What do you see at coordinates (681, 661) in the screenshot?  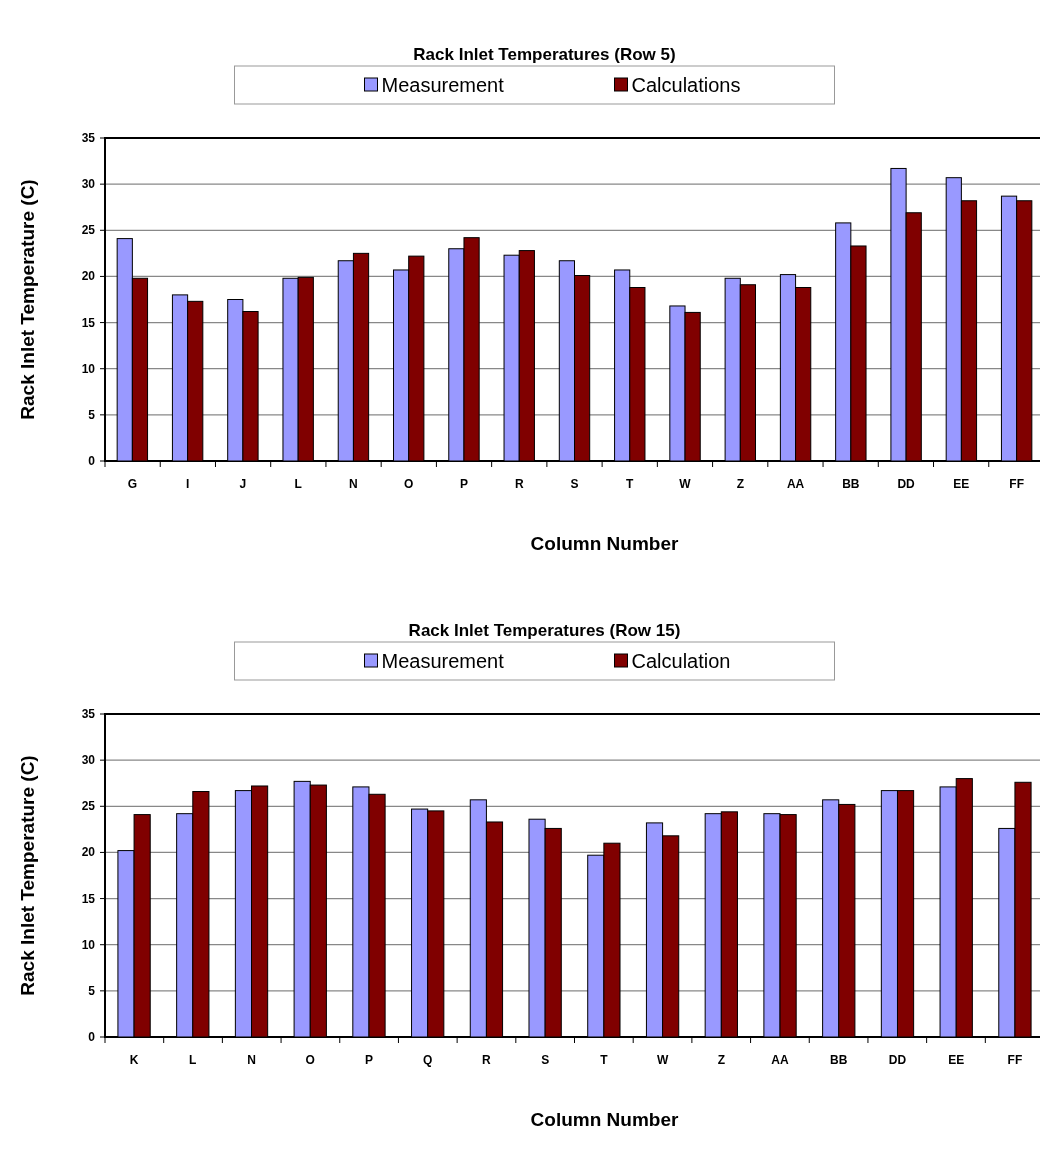 I see `legend-label: Calculation` at bounding box center [681, 661].